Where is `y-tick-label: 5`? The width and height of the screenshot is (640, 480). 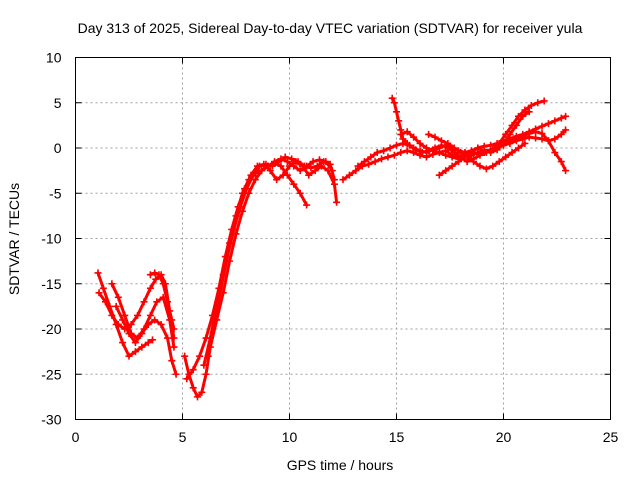
y-tick-label: 5 is located at coordinates (58, 103).